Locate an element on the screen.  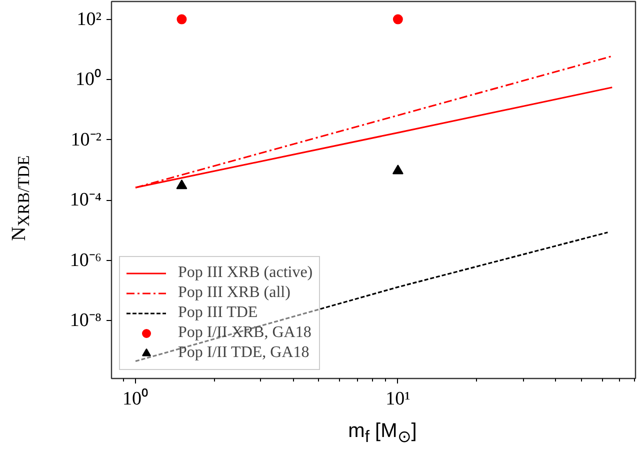
y-tick-label: 10⁻⁶ is located at coordinates (86, 260).